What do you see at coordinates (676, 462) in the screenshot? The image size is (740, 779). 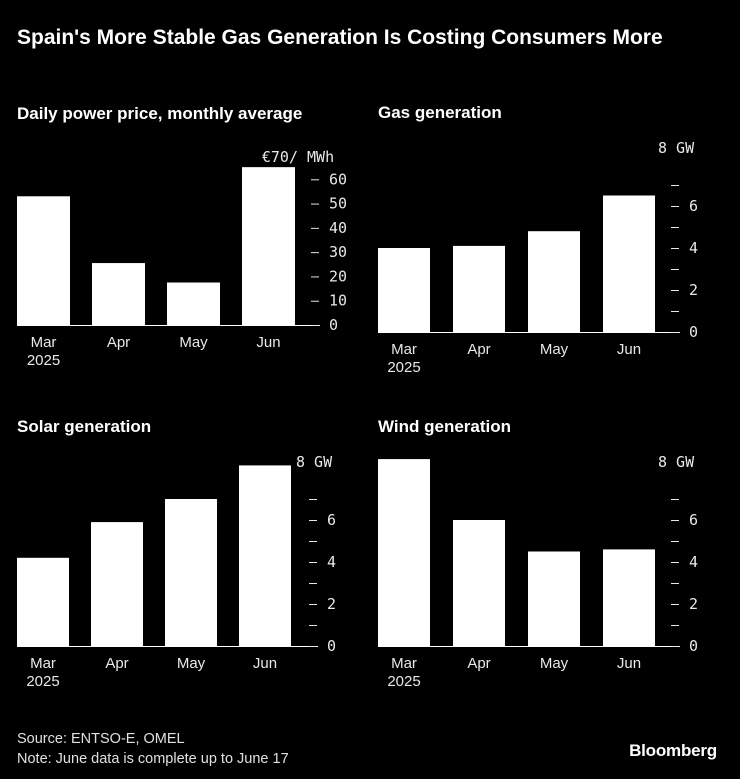 I see `wind-unit-label: 8 GW` at bounding box center [676, 462].